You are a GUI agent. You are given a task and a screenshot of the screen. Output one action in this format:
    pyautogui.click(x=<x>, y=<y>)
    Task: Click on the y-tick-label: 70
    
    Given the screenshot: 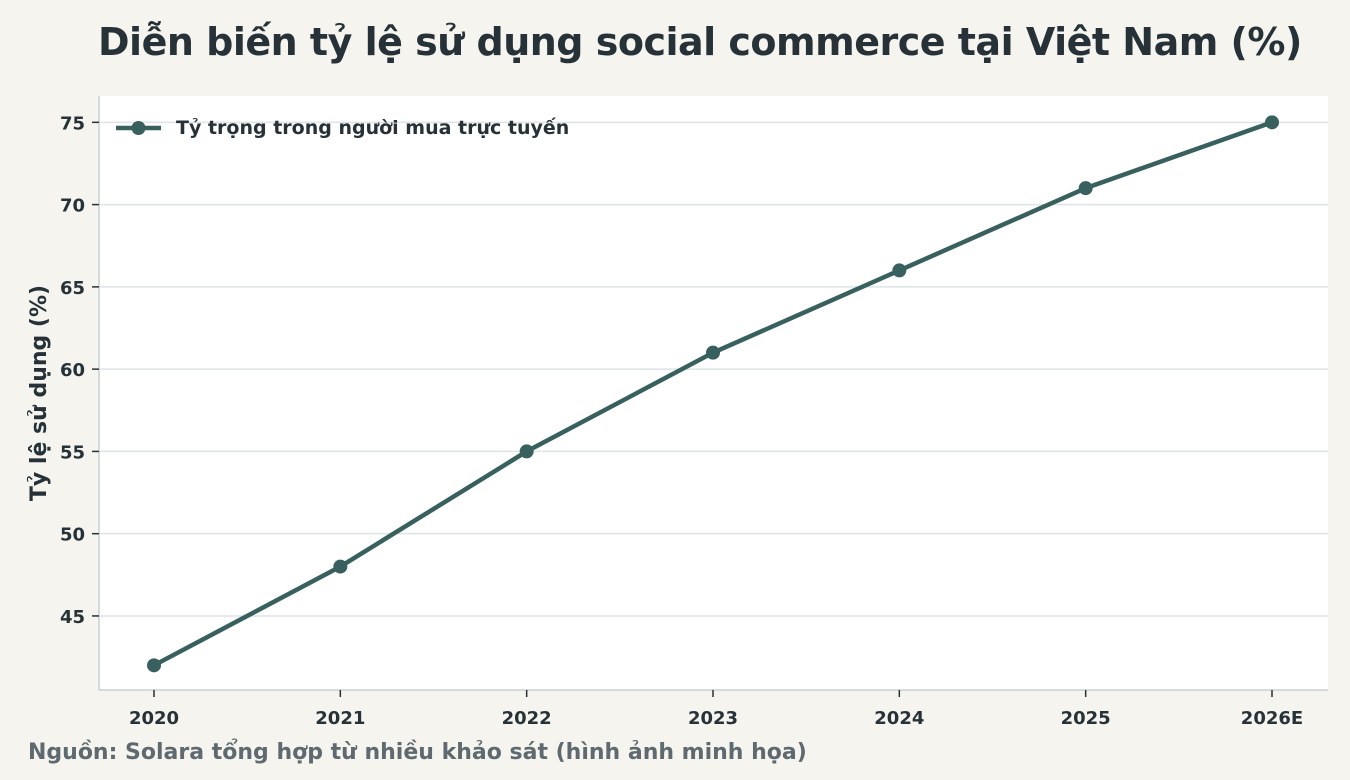 What is the action you would take?
    pyautogui.click(x=72, y=206)
    